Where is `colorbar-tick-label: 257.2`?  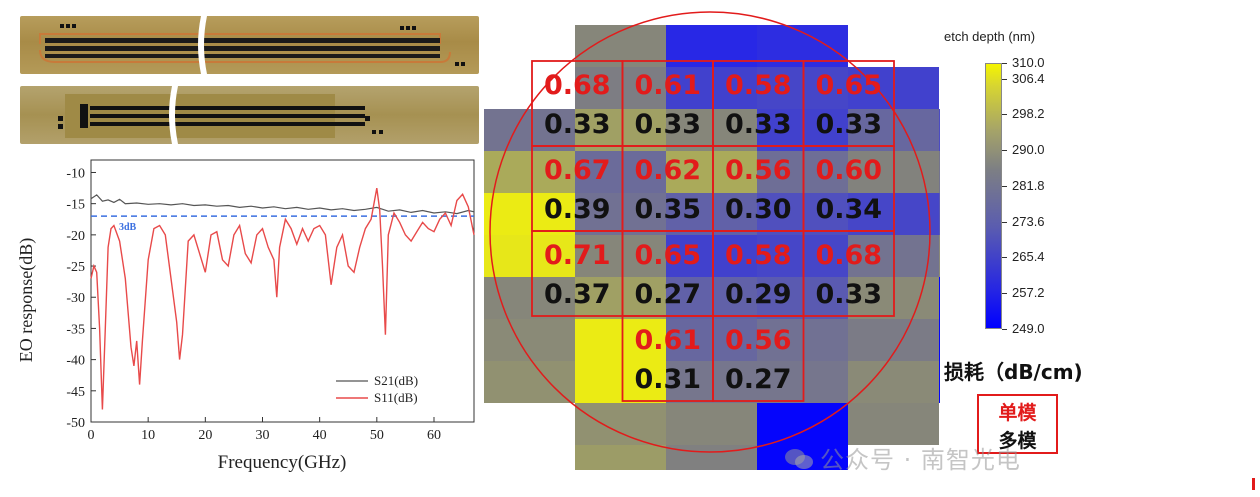 colorbar-tick-label: 257.2 is located at coordinates (1028, 293).